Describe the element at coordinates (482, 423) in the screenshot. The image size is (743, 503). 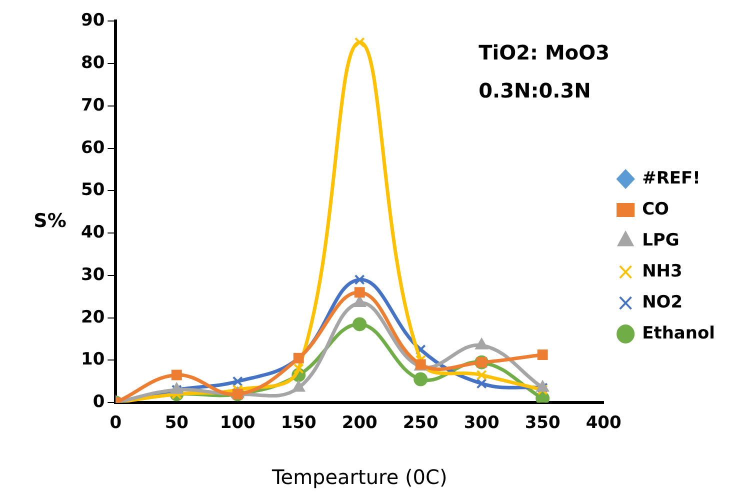
I see `x-tick-label: 300` at that location.